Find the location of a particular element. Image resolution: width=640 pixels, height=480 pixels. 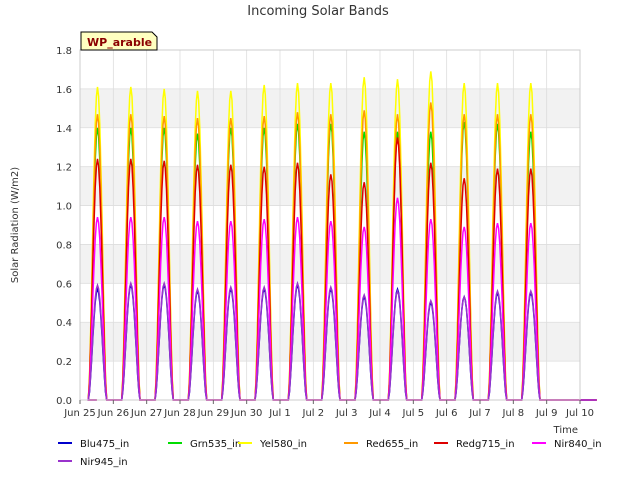

station-badge: WP_arable is located at coordinates (119, 41).